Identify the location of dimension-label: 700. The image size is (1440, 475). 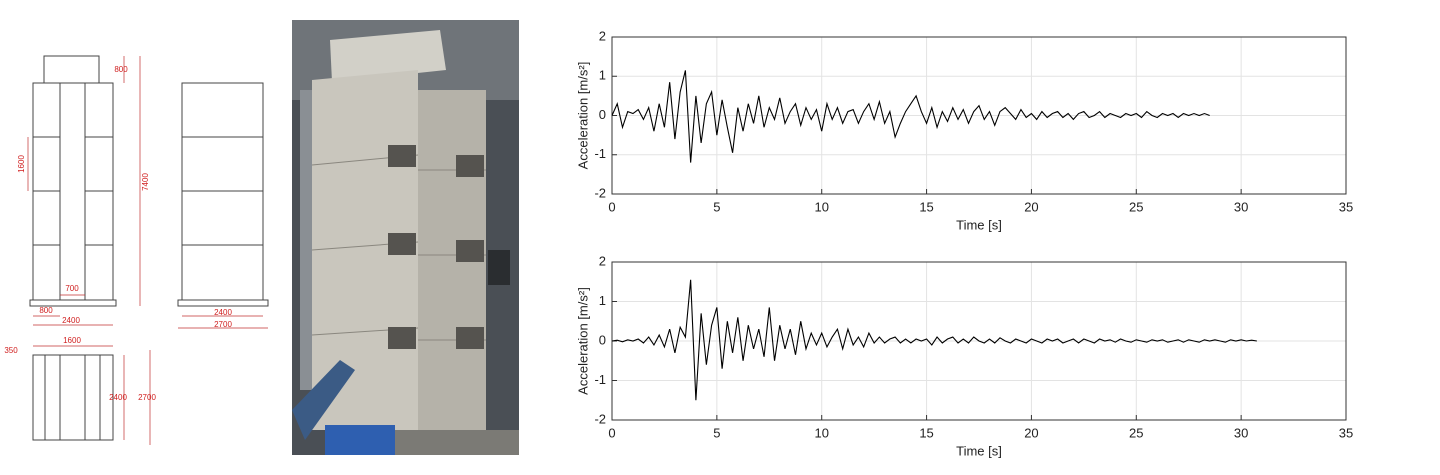
(72, 288).